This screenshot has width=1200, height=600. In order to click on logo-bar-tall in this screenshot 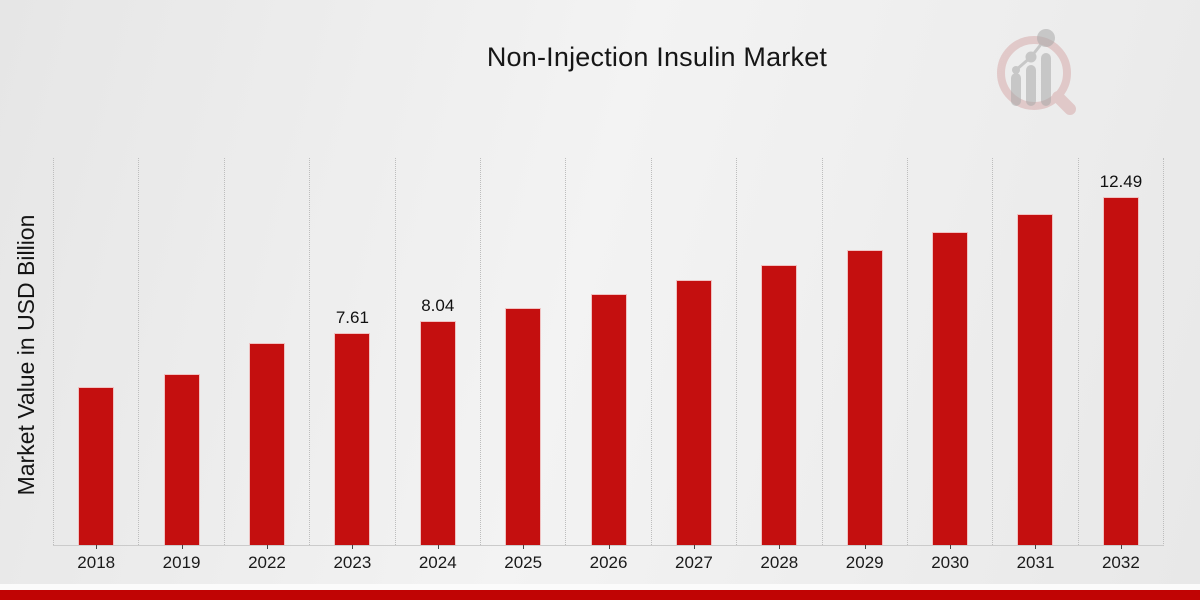, I will do `click(1046, 79)`.